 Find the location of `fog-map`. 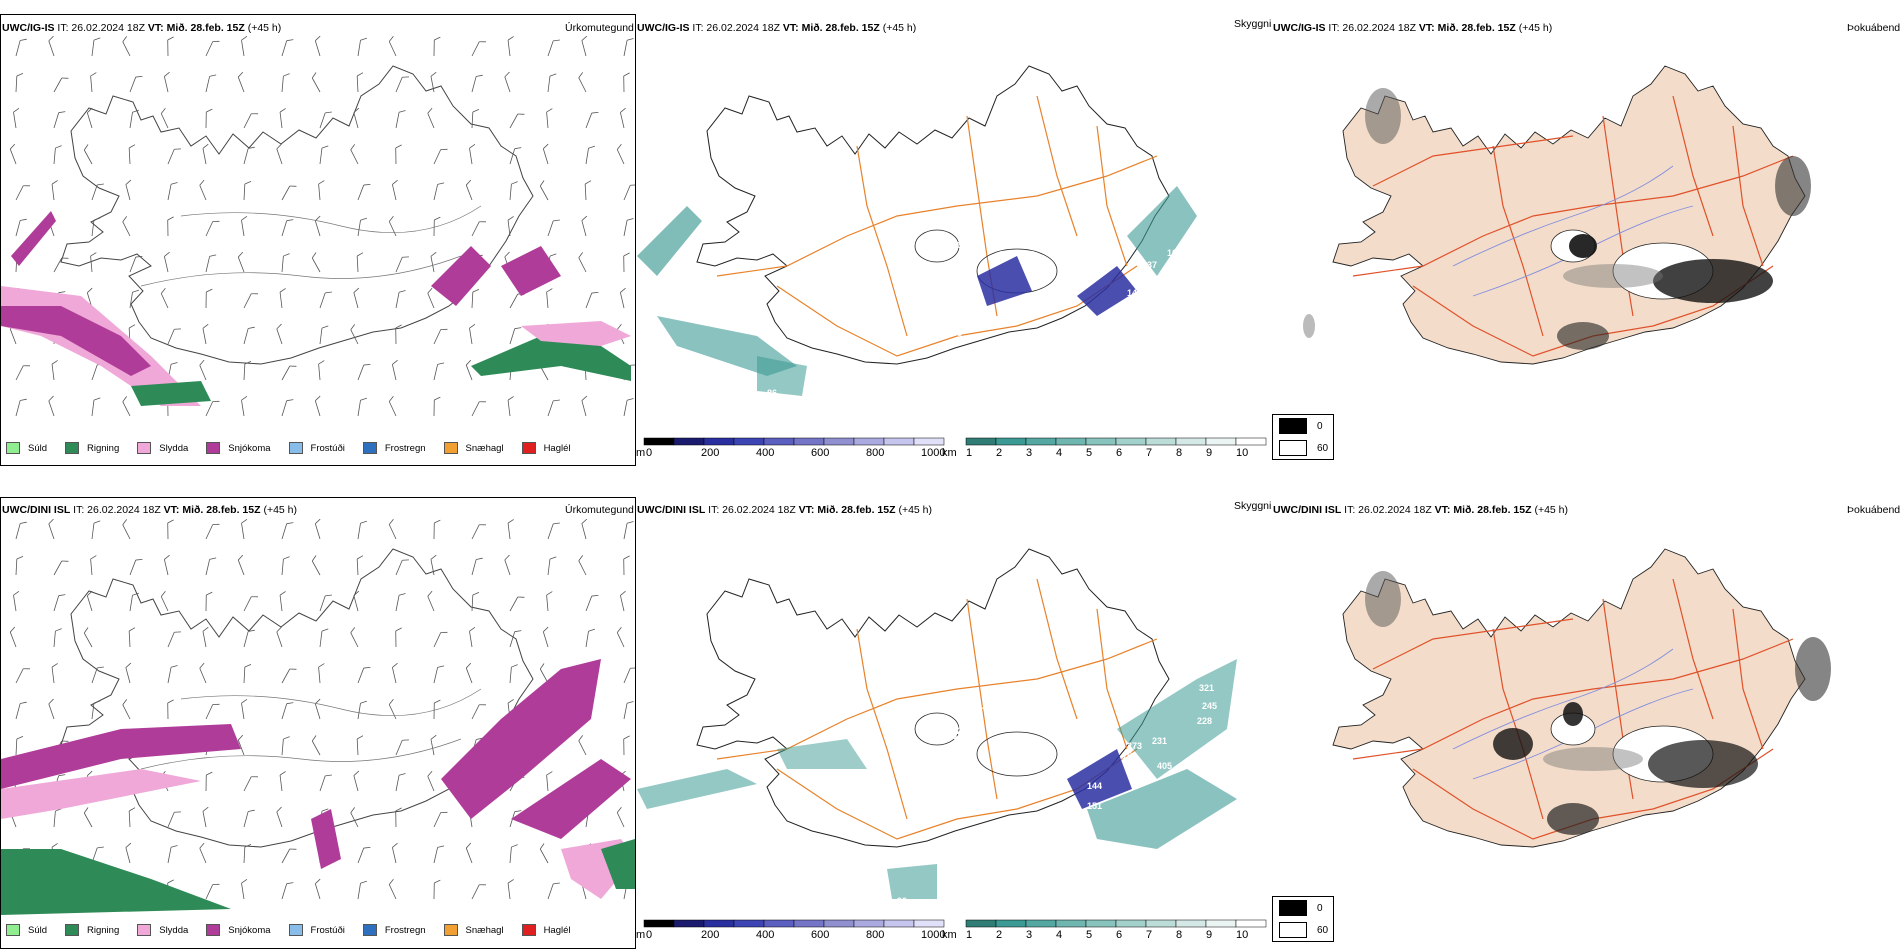

fog-map is located at coordinates (1581, 698).